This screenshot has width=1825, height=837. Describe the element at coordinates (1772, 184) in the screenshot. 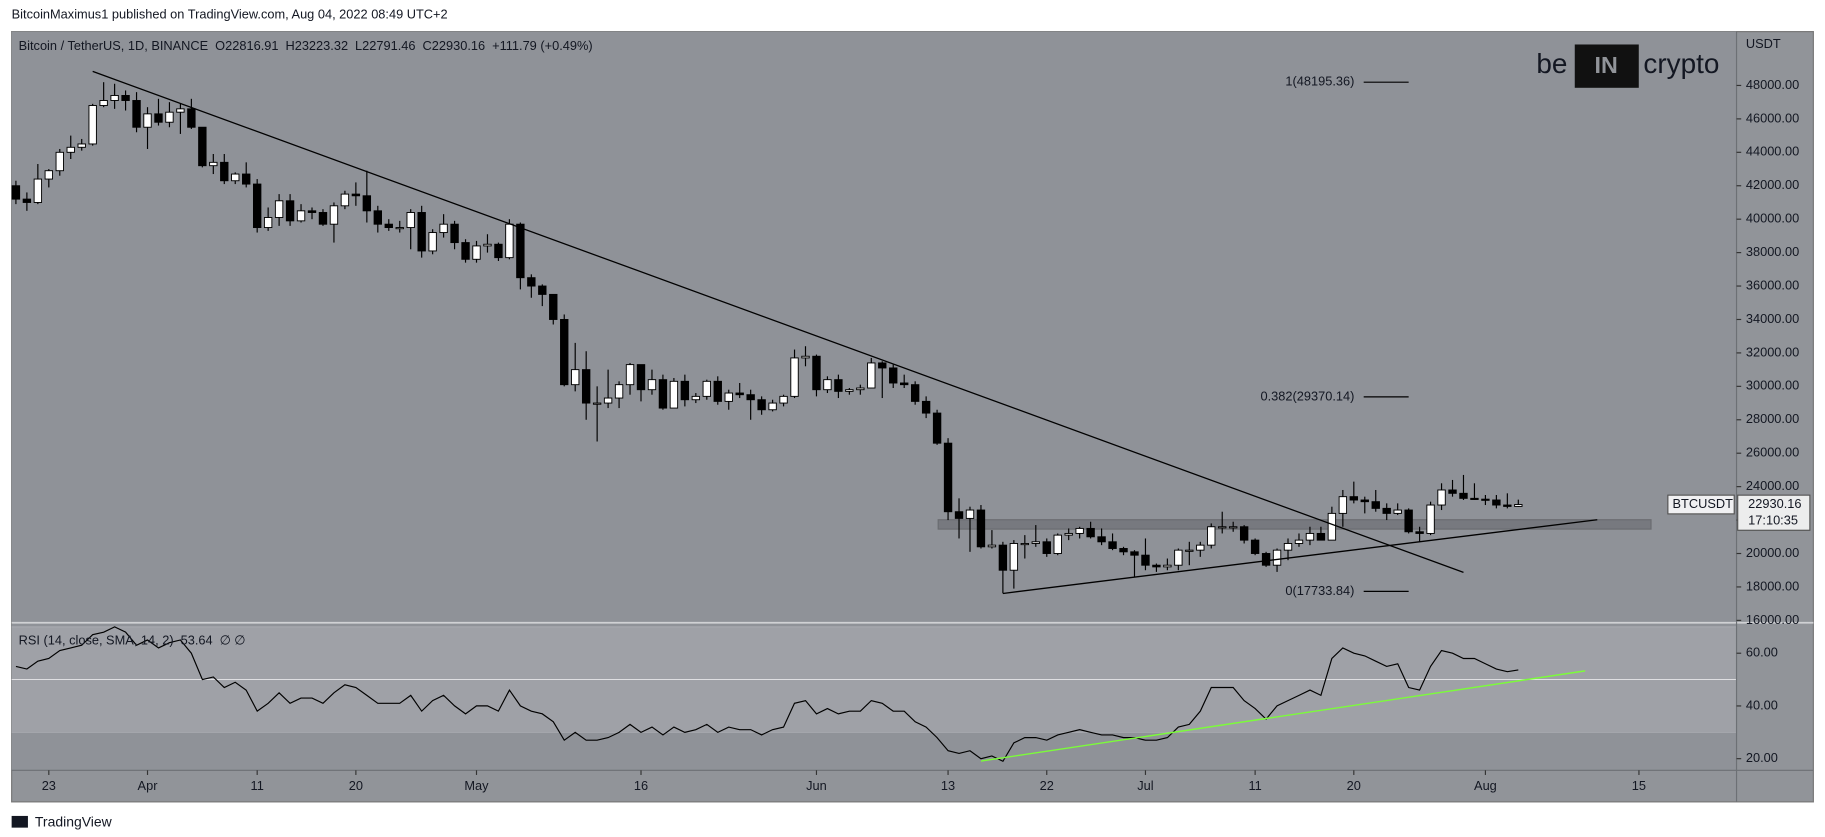

I see `y-tick-label: 42000.00` at that location.